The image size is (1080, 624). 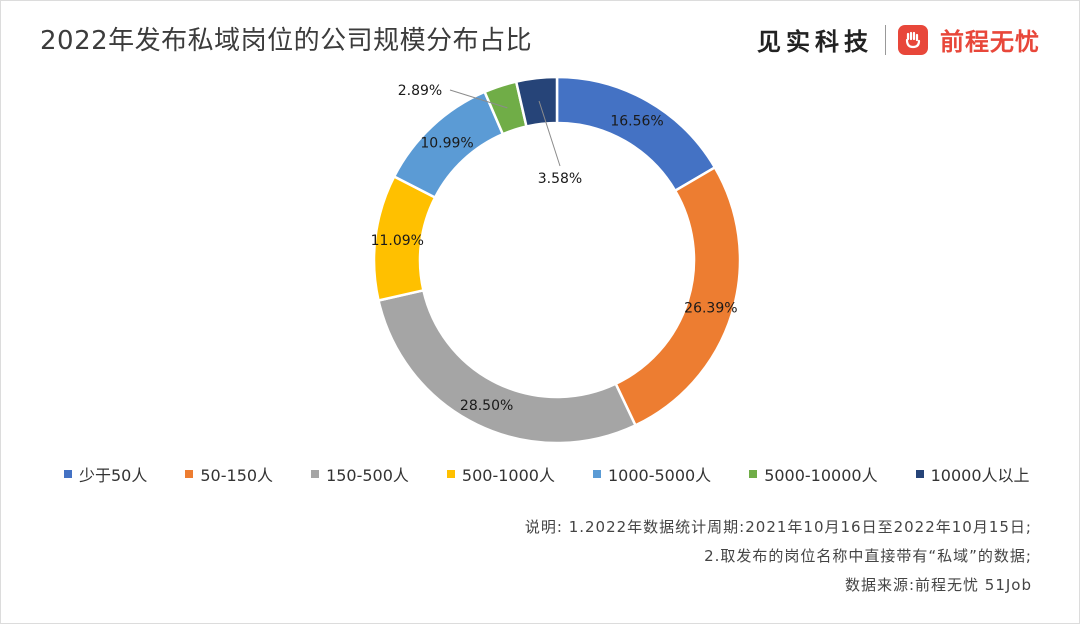 I want to click on legend-item-5: 1000-5000人, so click(x=652, y=474).